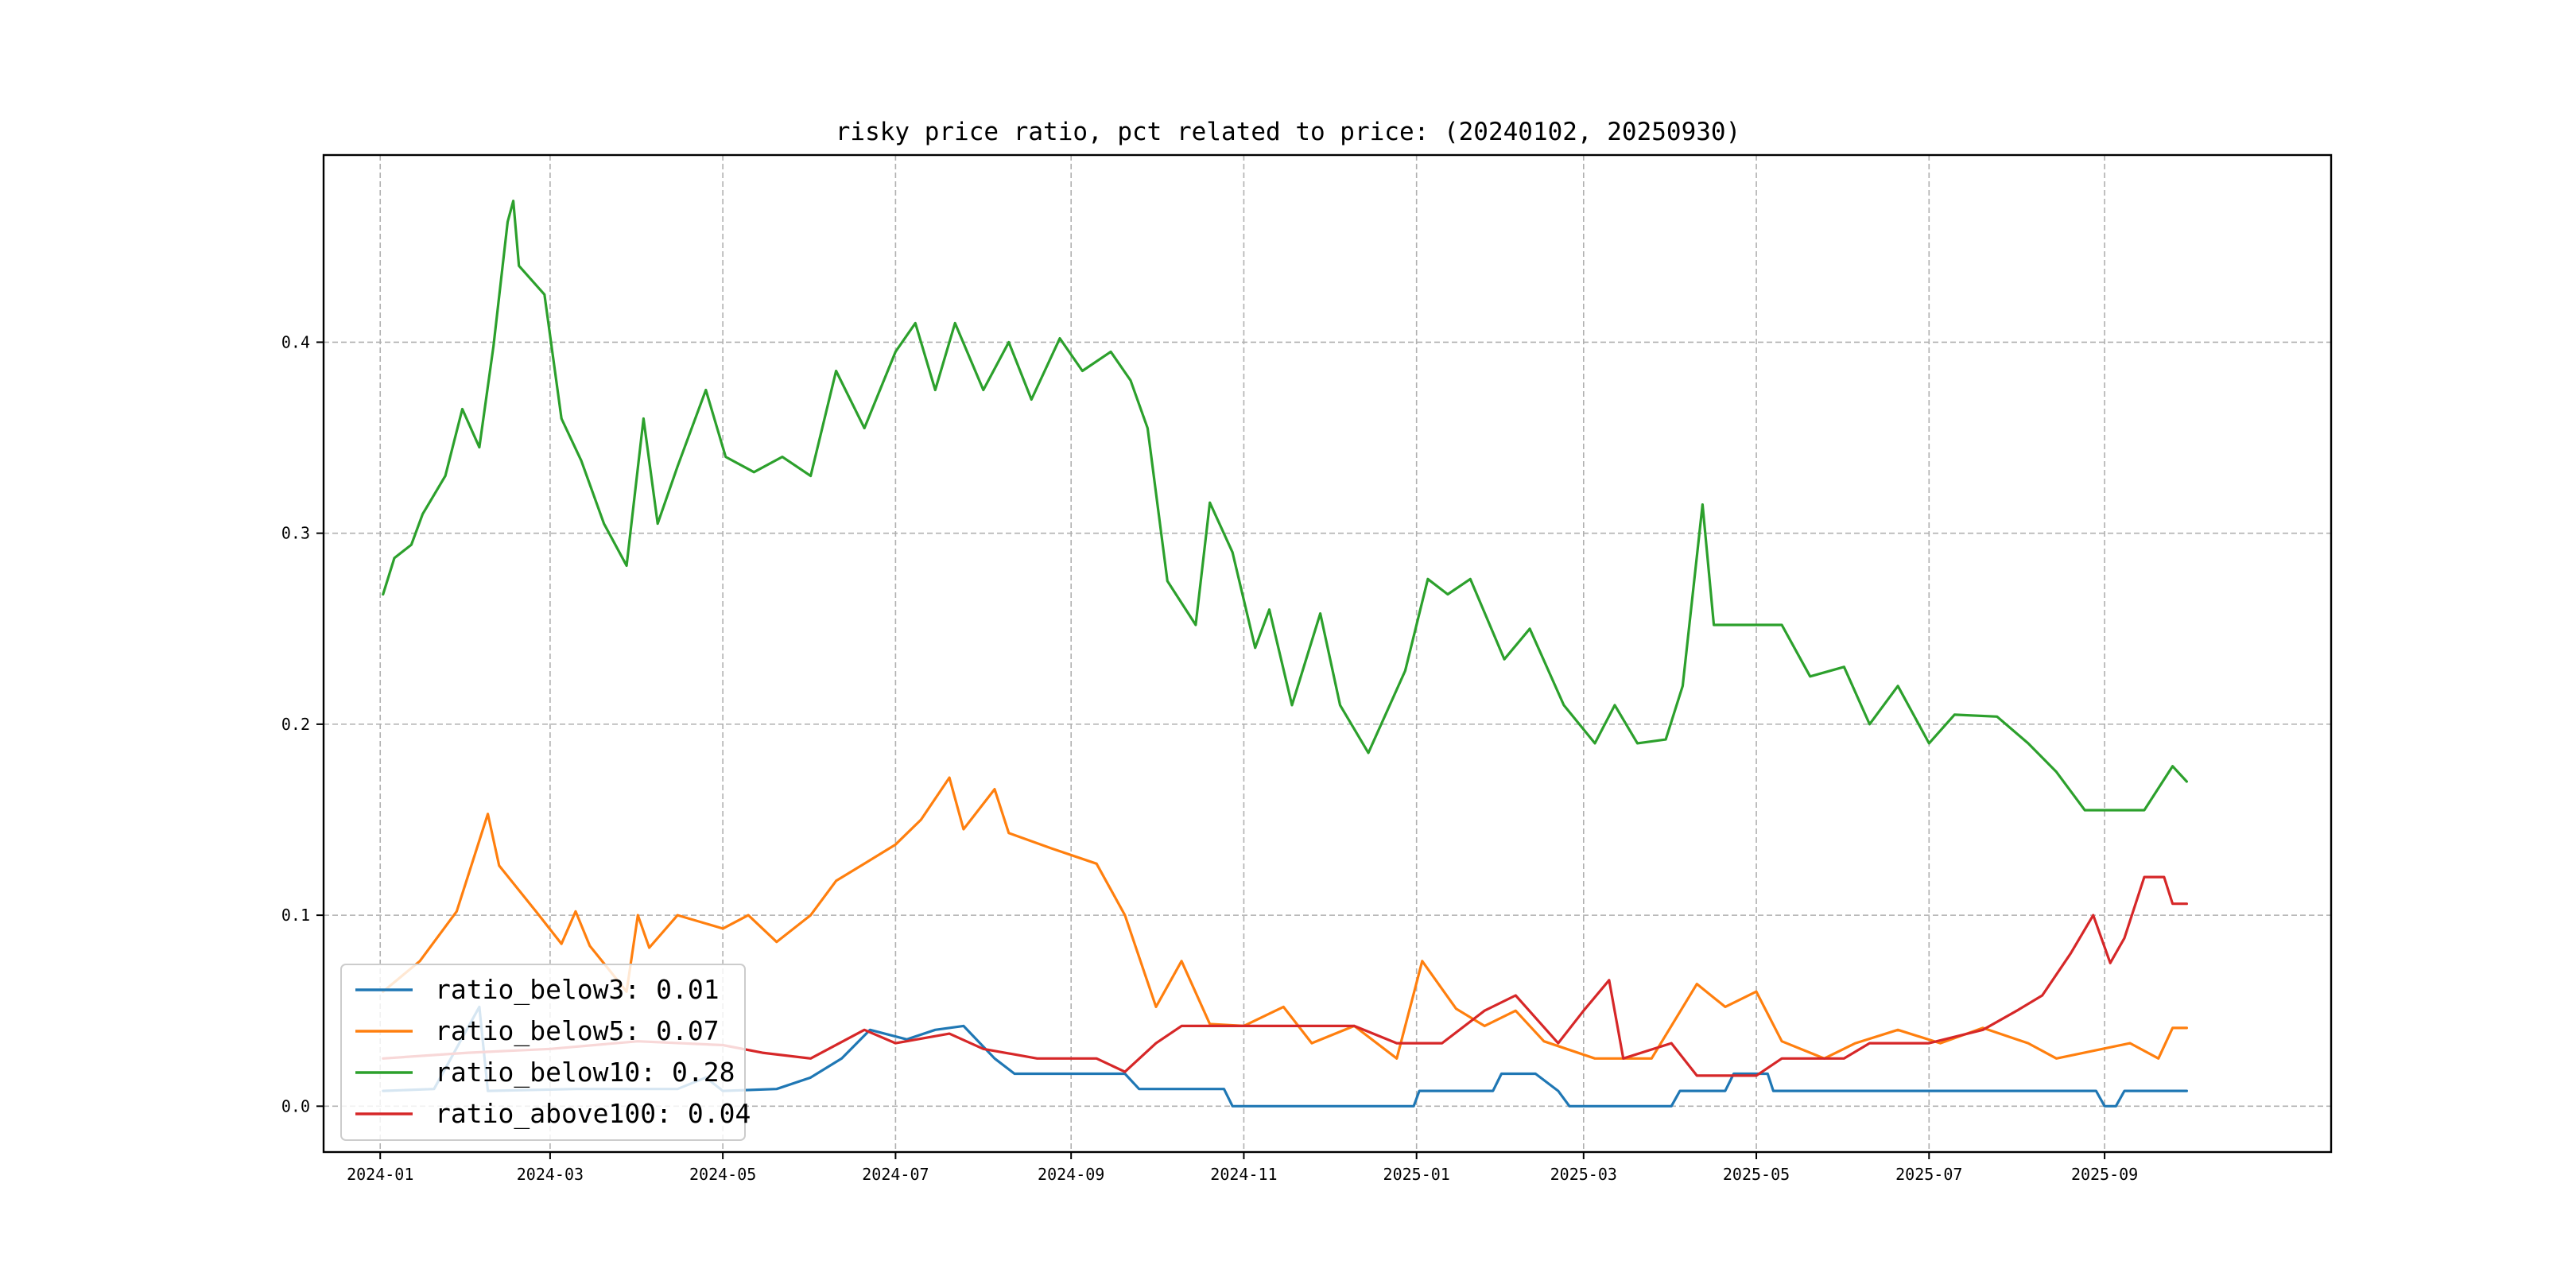 The image size is (2576, 1288). I want to click on y-tick-label: 0.0, so click(295, 1105).